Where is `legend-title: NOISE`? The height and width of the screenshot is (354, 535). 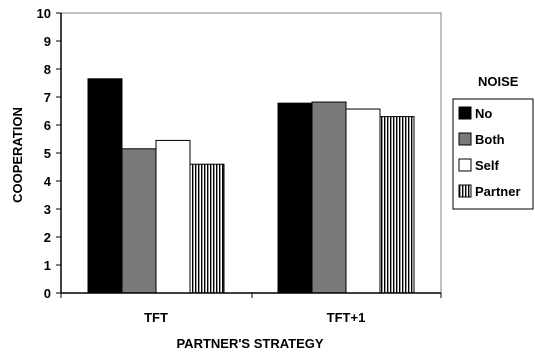 legend-title: NOISE is located at coordinates (498, 81).